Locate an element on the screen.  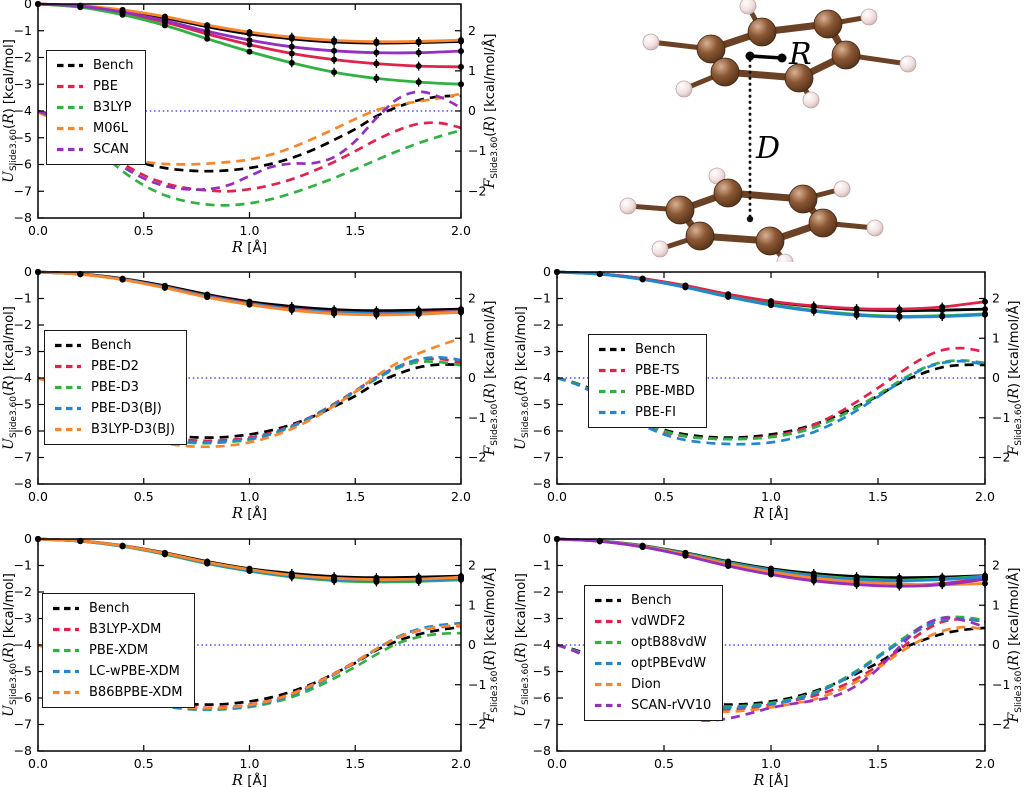
legend-label: PBE-XDM is located at coordinates (119, 650).